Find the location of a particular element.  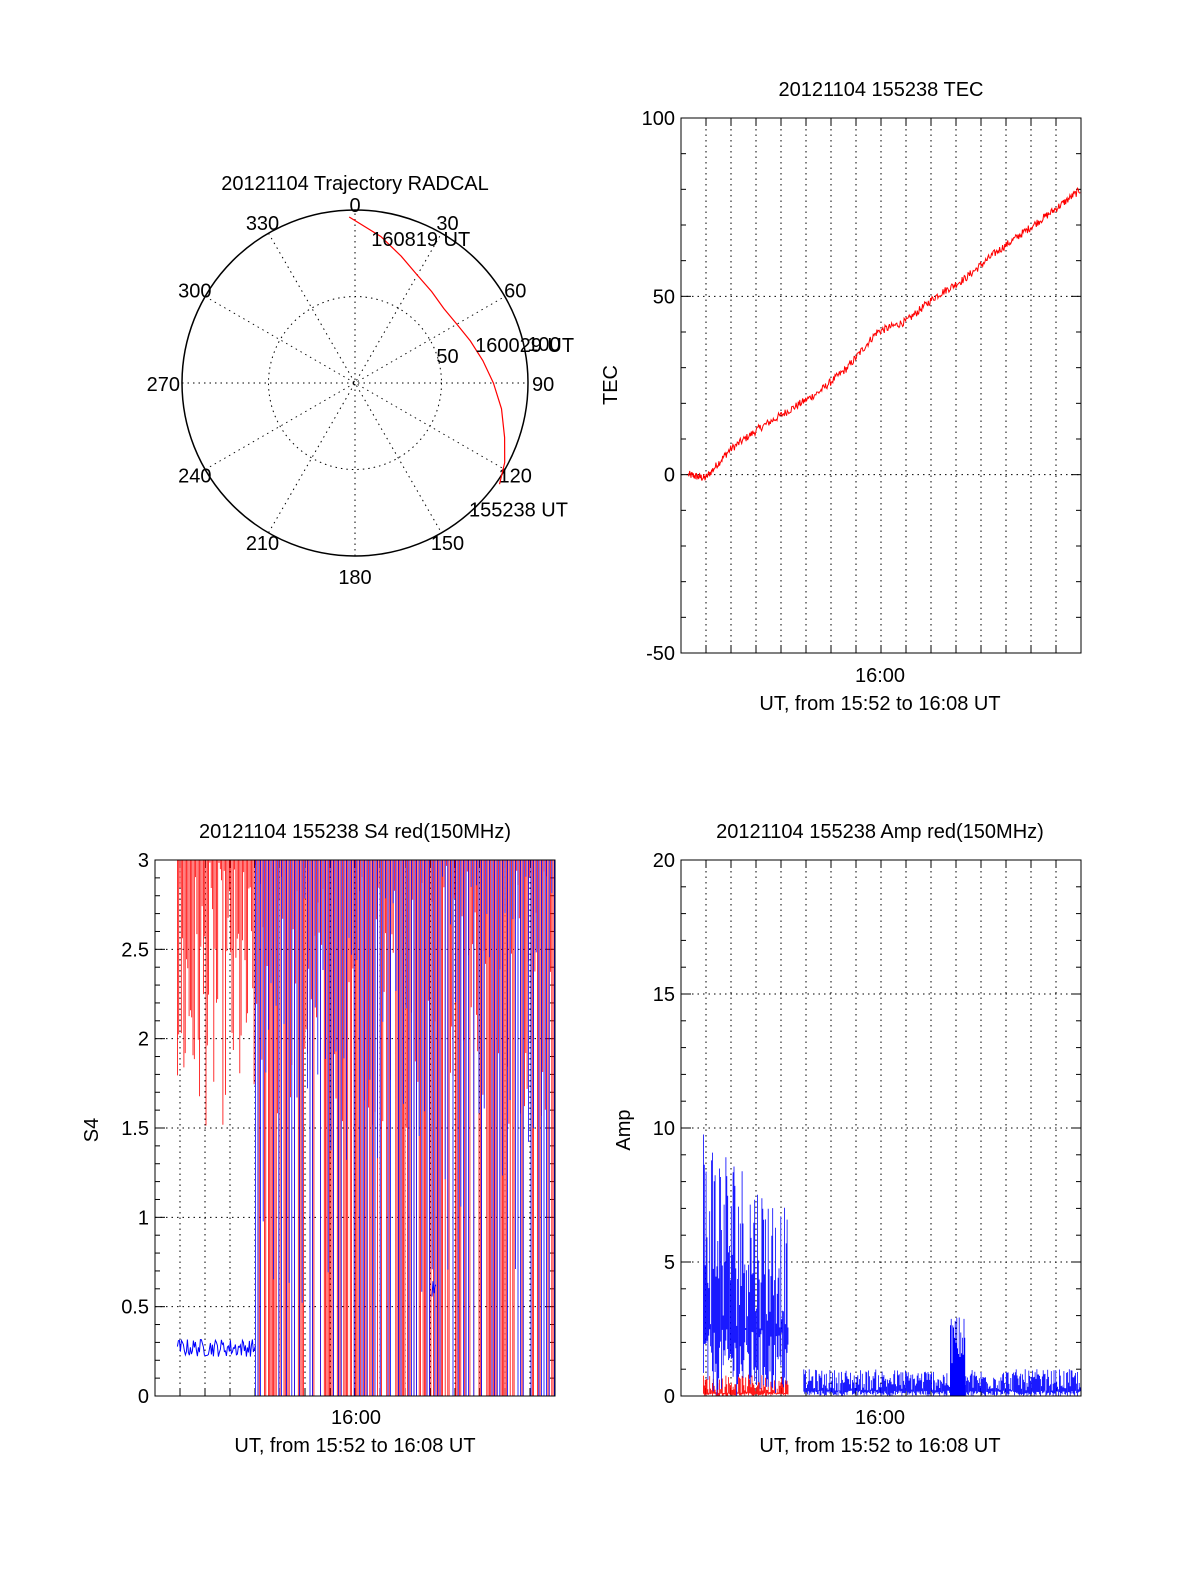

y-tick-label: 1 is located at coordinates (143, 1218).